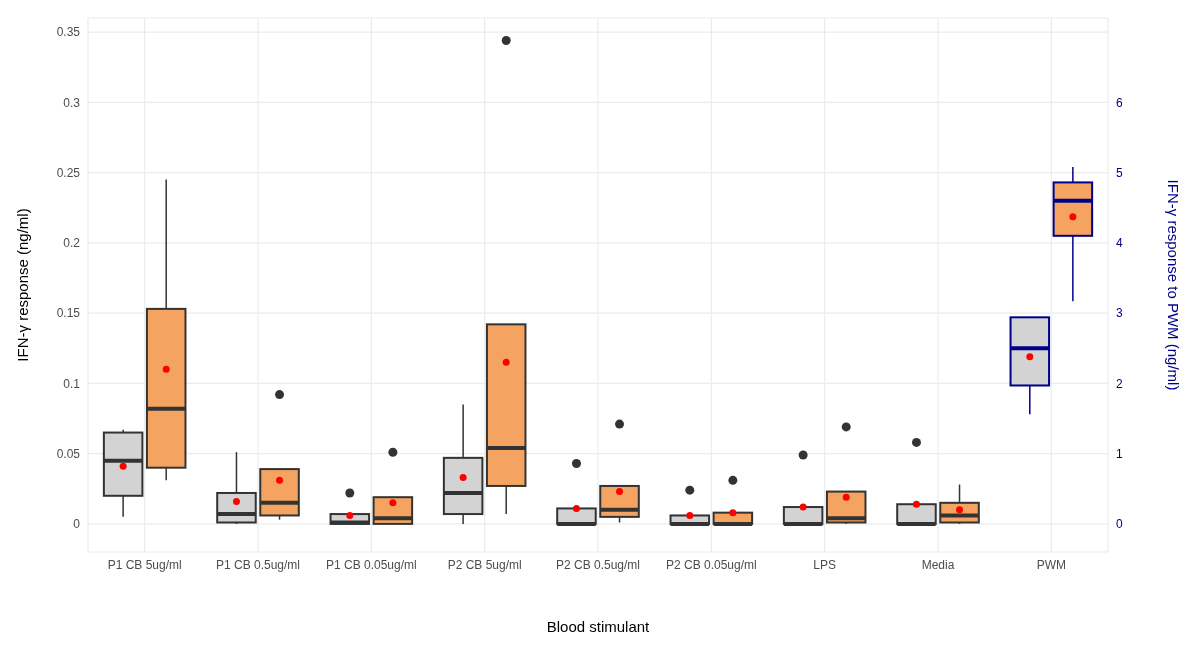 Image resolution: width=1197 pixels, height=650 pixels. What do you see at coordinates (68, 32) in the screenshot?
I see `y-tick-label: 0.35` at bounding box center [68, 32].